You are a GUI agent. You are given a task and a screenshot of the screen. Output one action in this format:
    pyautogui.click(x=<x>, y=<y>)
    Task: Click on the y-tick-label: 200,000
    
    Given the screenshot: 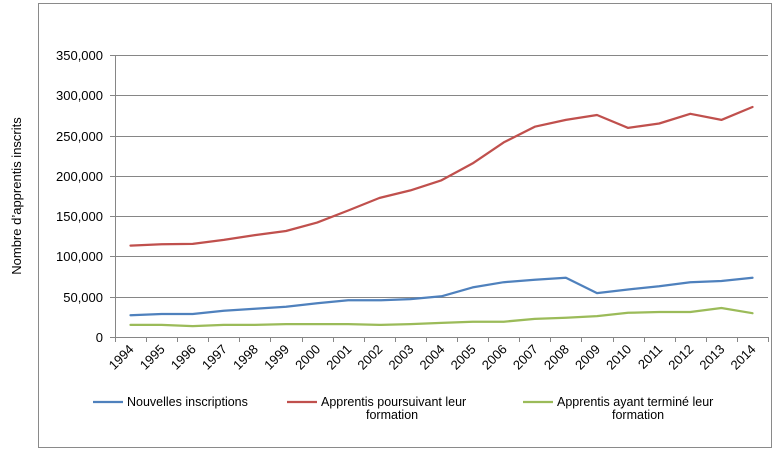 What is the action you would take?
    pyautogui.click(x=79, y=176)
    